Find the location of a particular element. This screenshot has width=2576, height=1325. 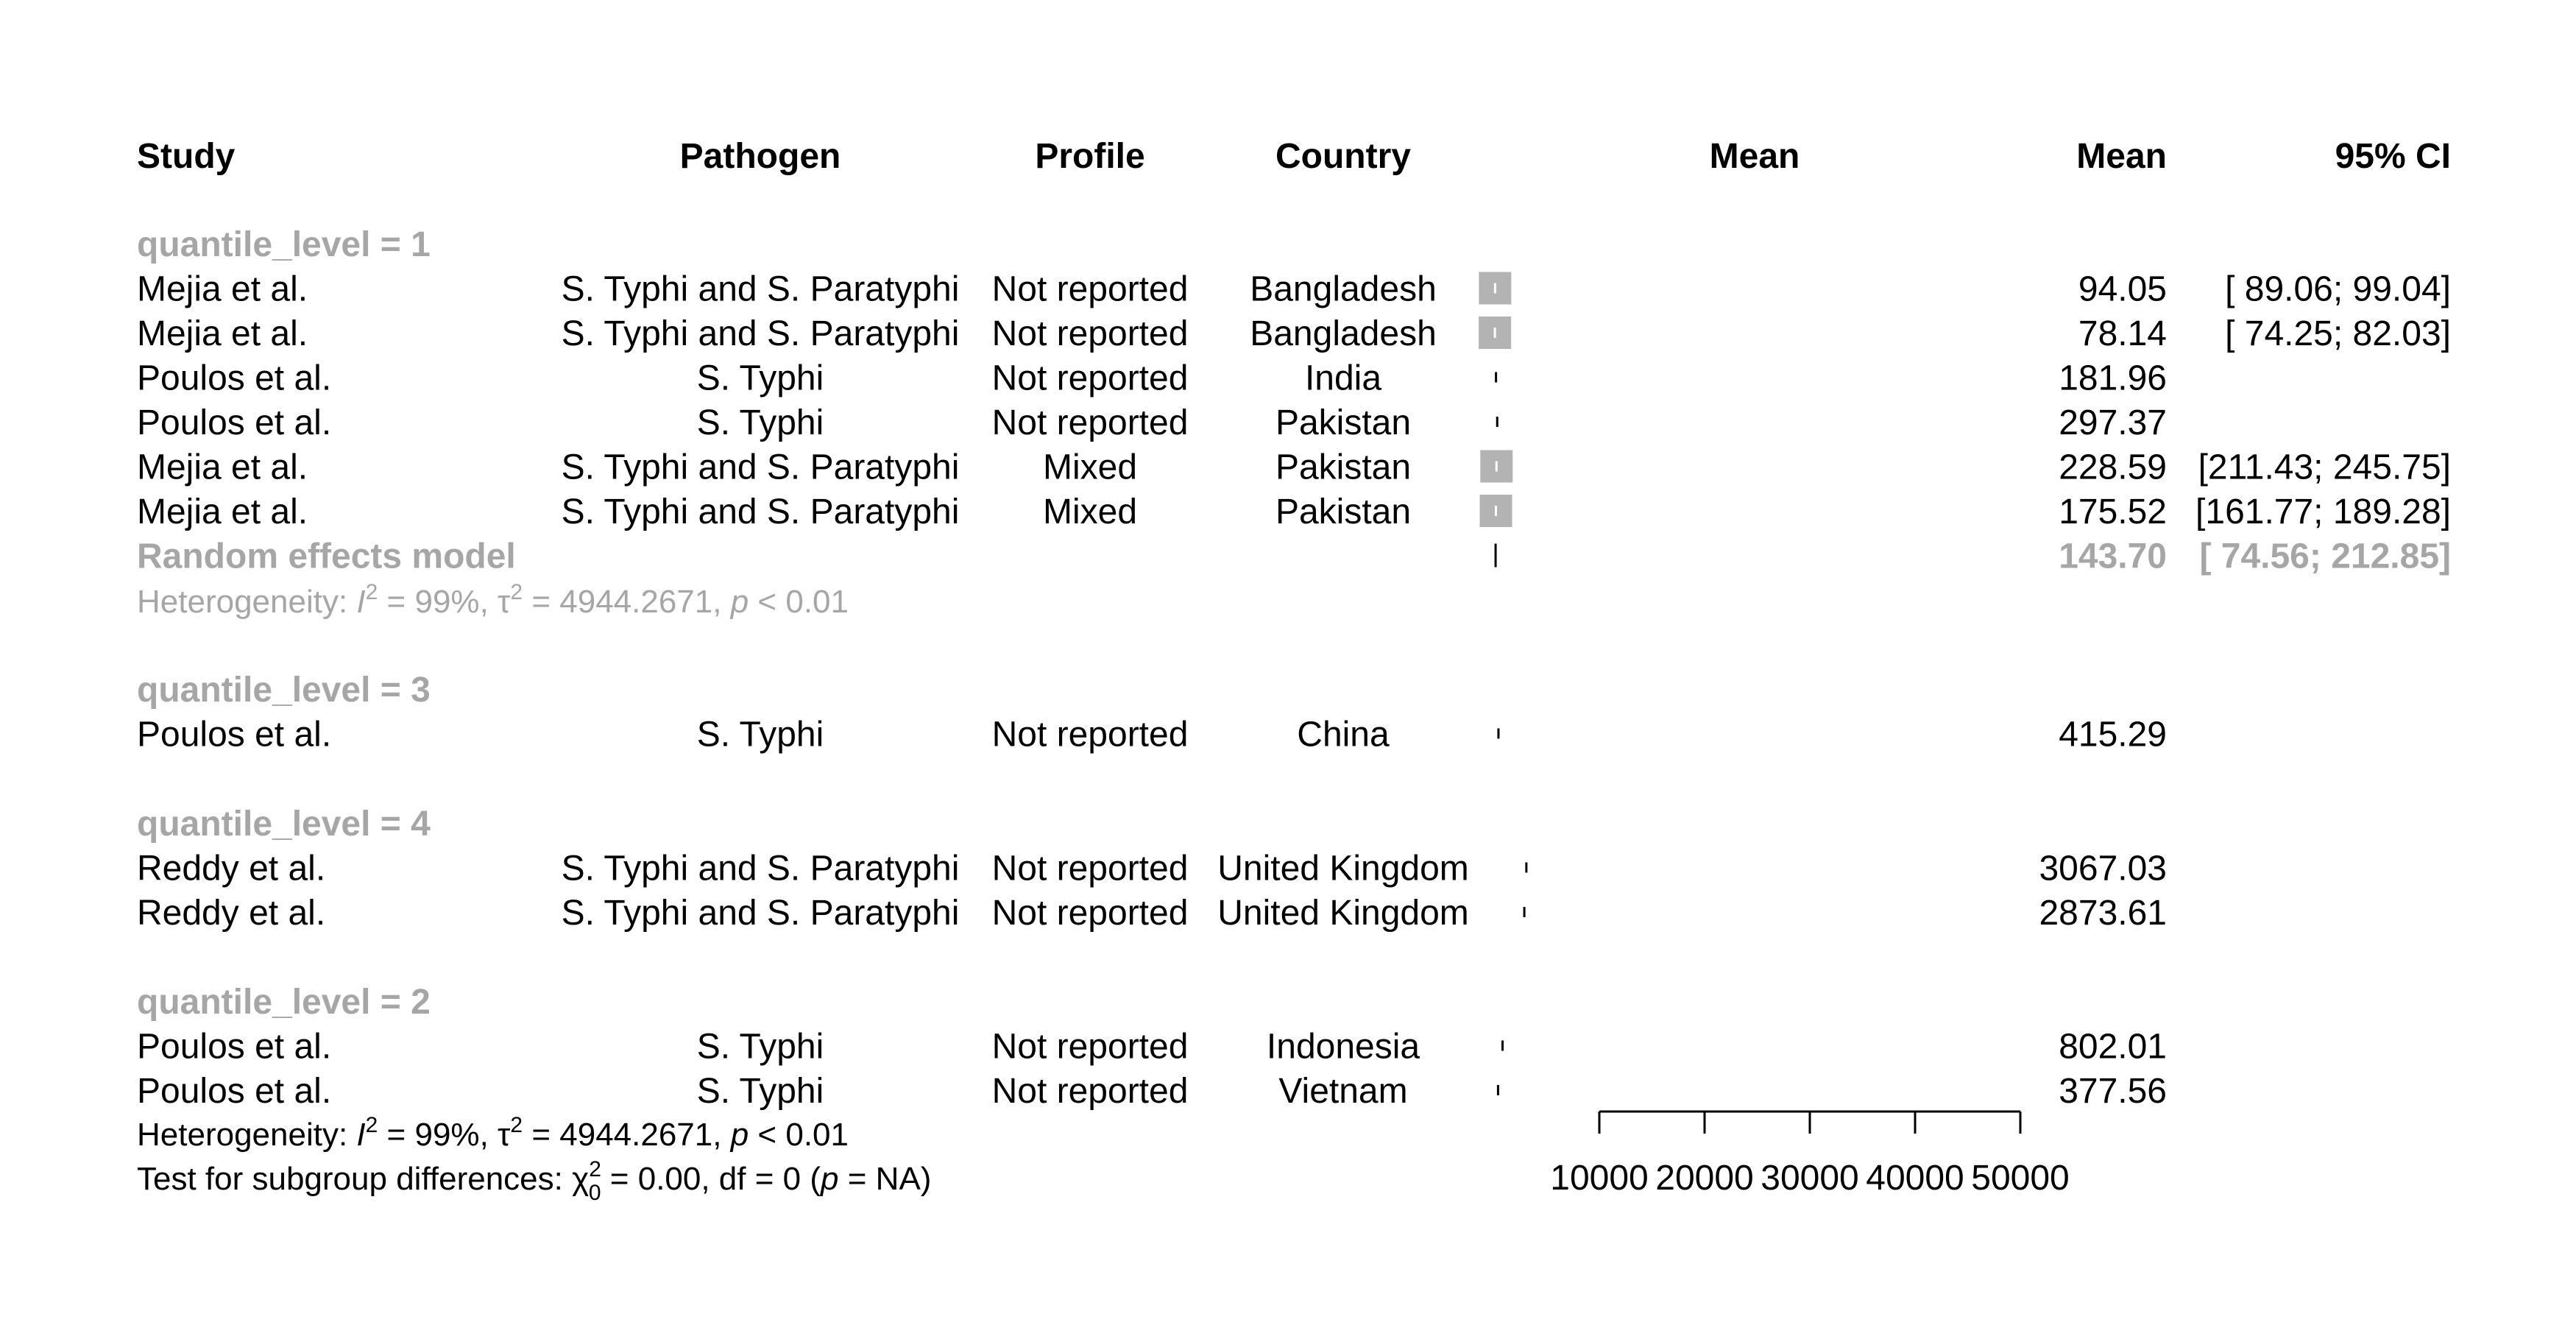

header-mean: Mean is located at coordinates (2121, 156).